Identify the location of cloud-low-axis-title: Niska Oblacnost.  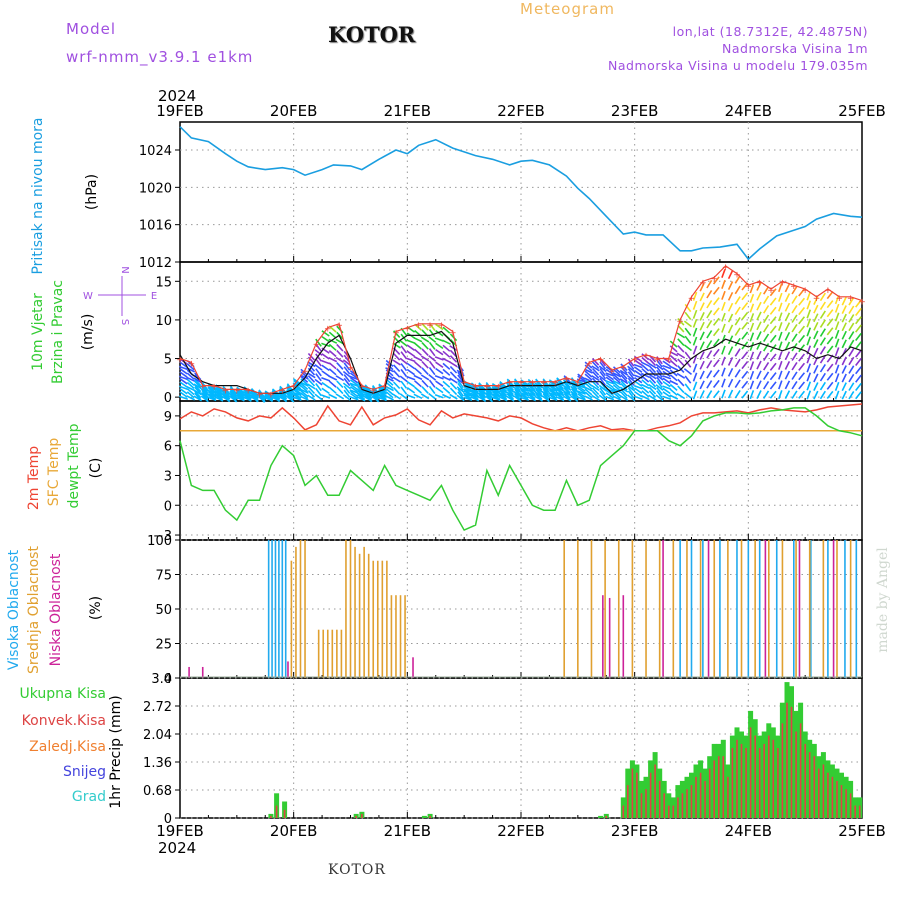
(56, 609).